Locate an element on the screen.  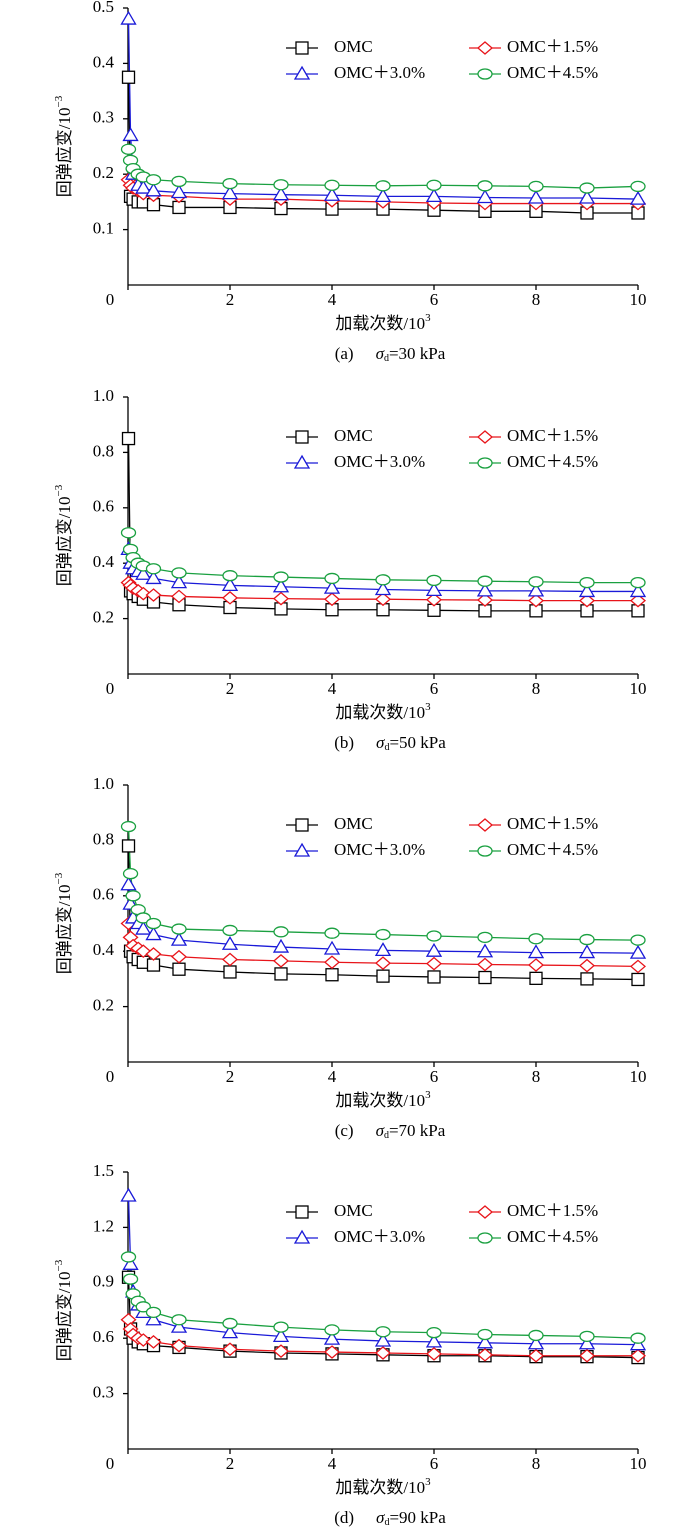
caption: (a) σd=30 kPa is located at coordinates (390, 354).